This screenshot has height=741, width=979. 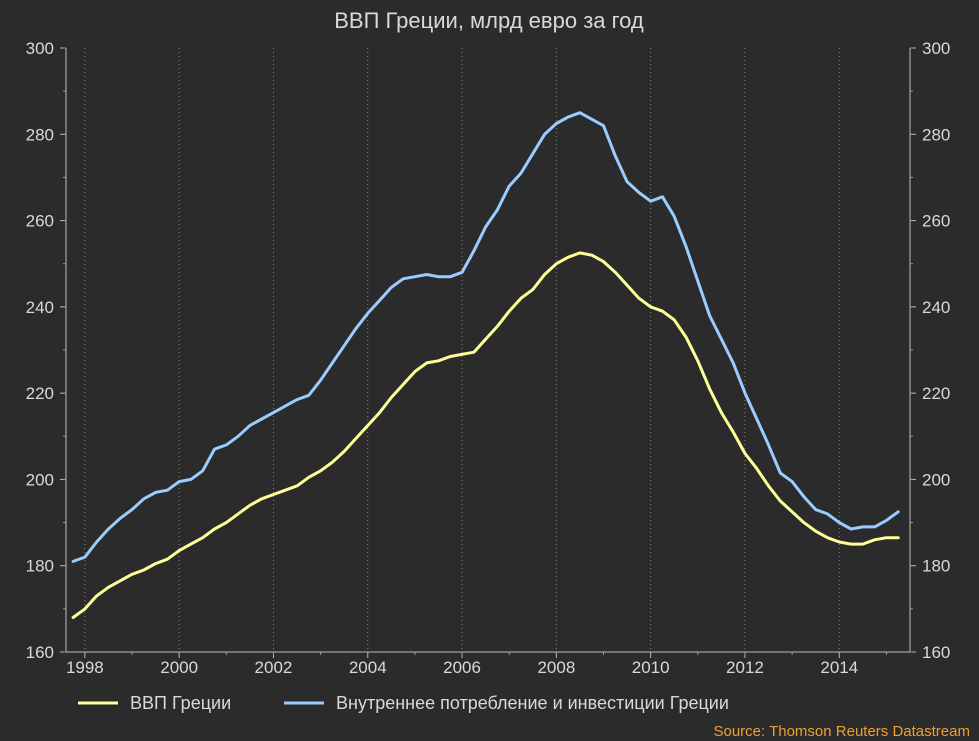 I want to click on chart-title: ВВП Греции, млрд евро за год, so click(x=489, y=20).